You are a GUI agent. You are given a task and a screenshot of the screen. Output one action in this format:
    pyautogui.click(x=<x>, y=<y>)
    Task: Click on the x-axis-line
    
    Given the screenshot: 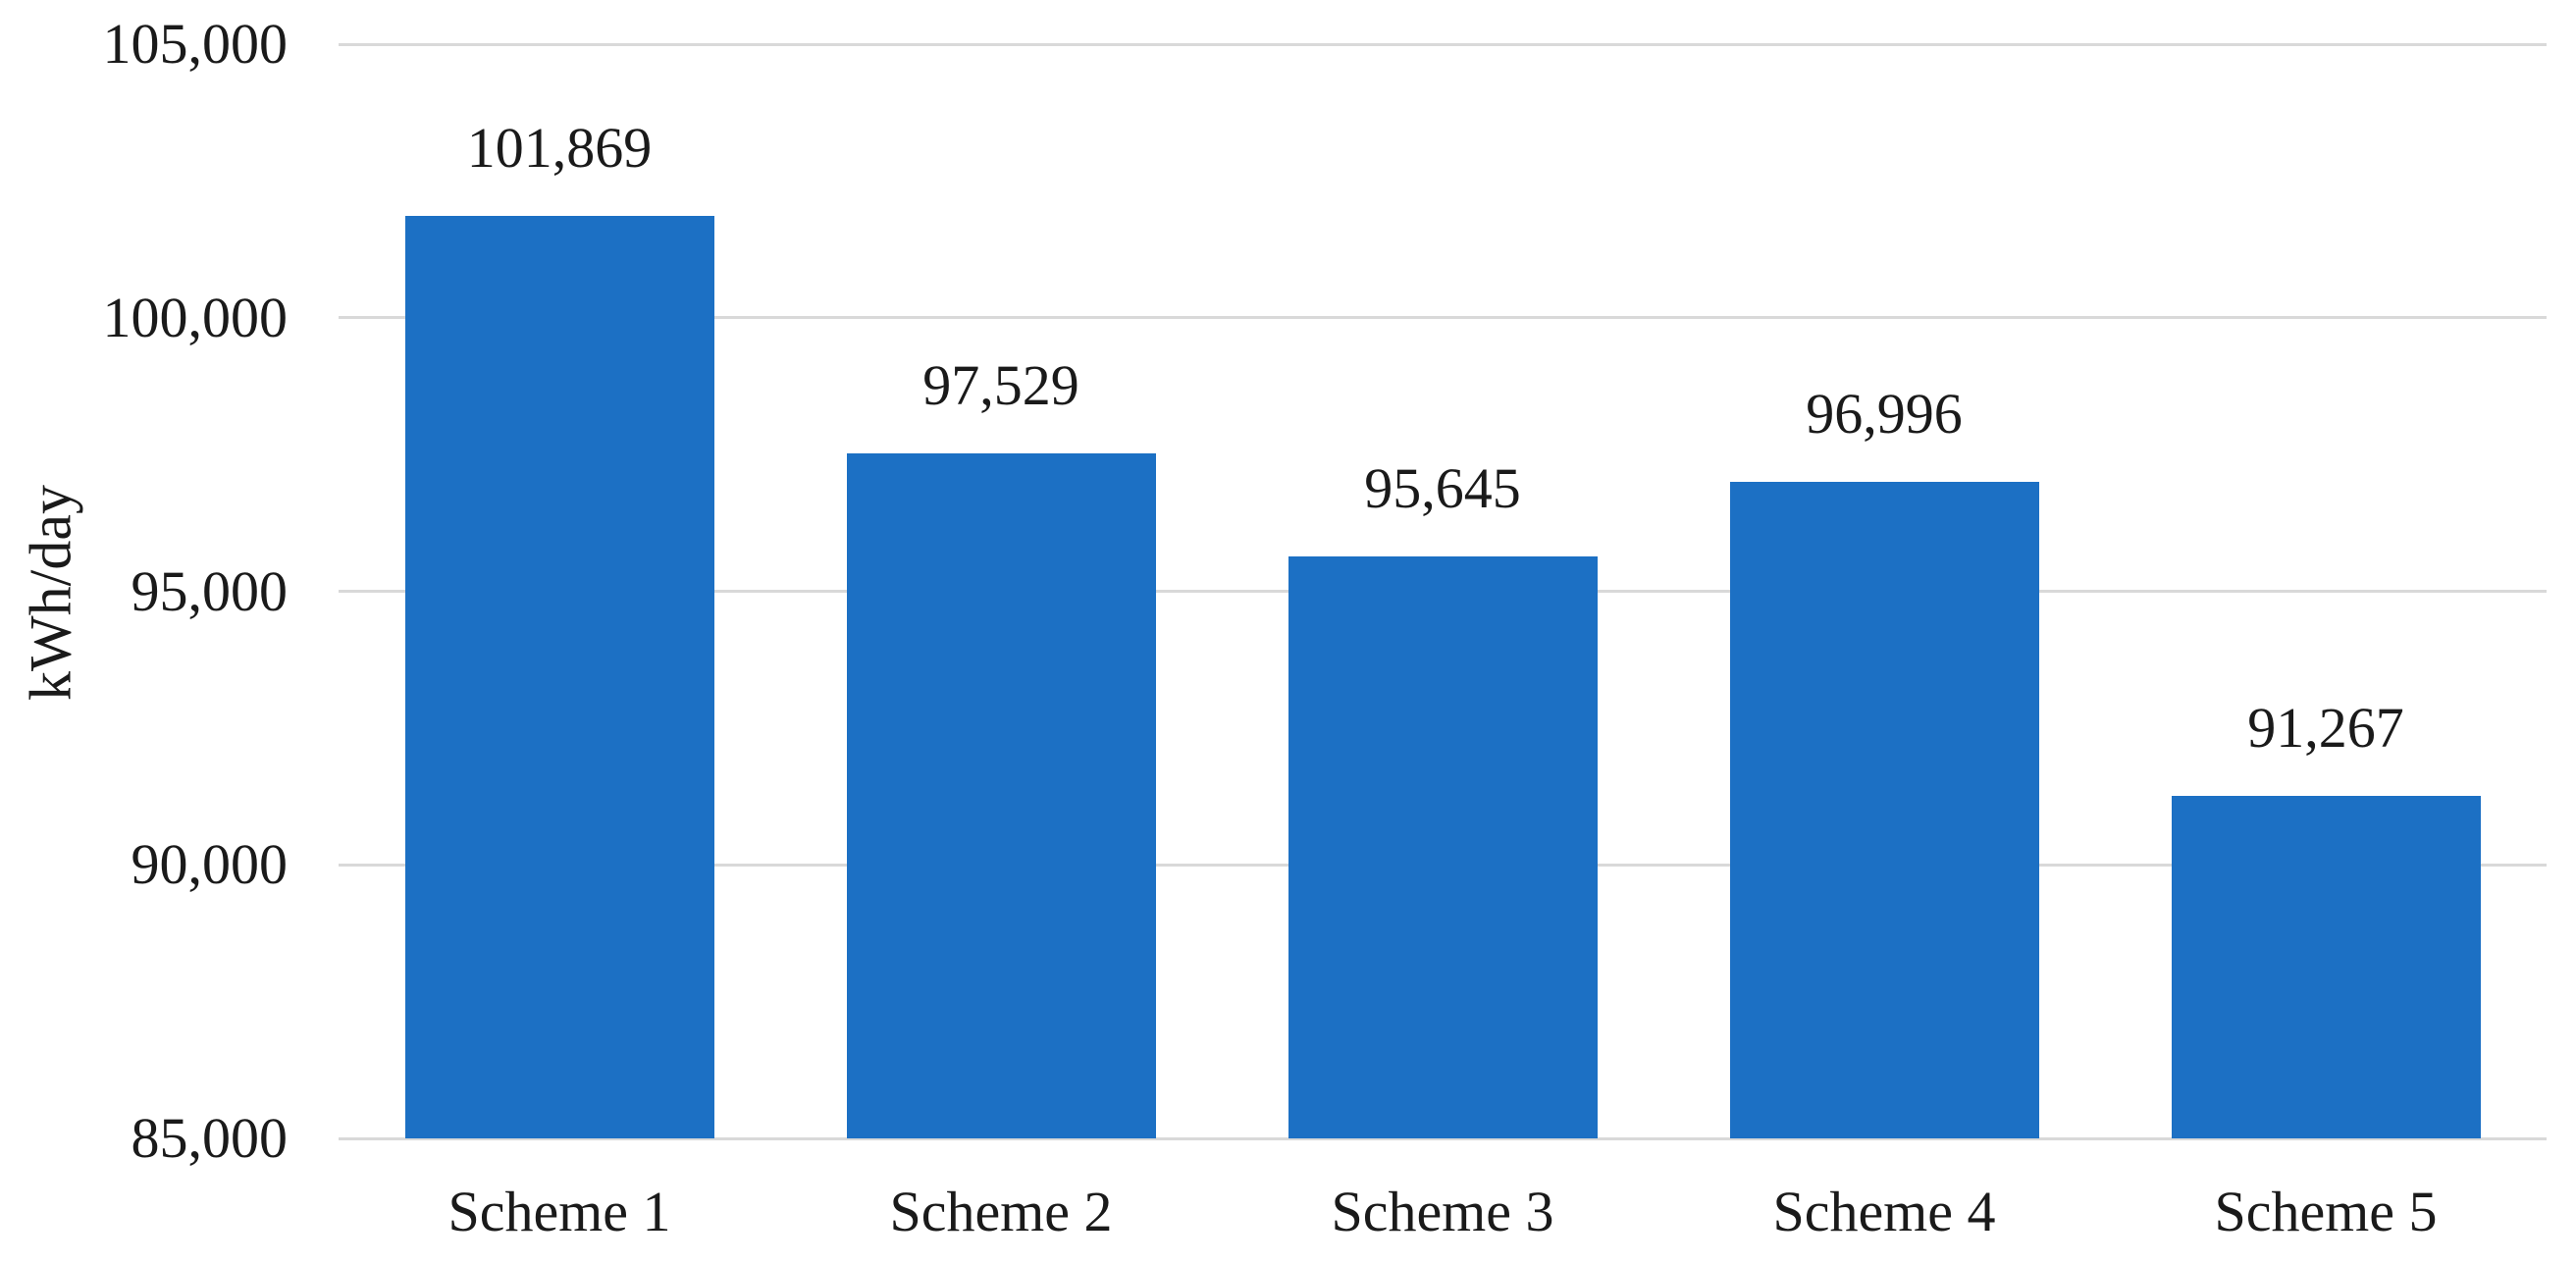 What is the action you would take?
    pyautogui.click(x=1443, y=1138)
    